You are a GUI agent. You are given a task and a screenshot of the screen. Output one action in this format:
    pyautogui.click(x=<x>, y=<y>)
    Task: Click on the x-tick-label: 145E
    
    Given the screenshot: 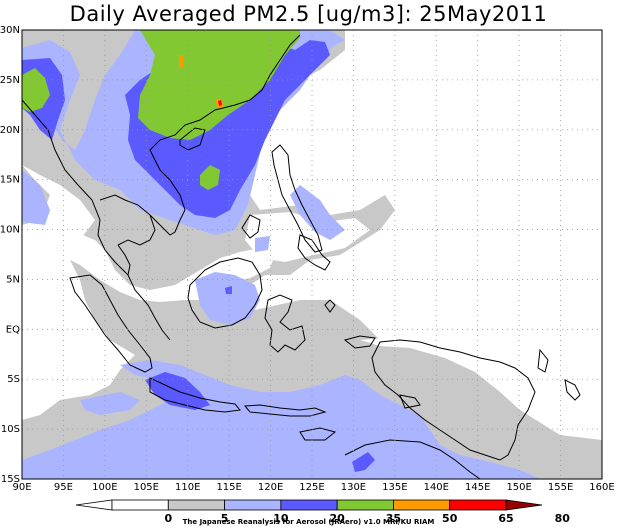 What is the action you would take?
    pyautogui.click(x=477, y=487)
    